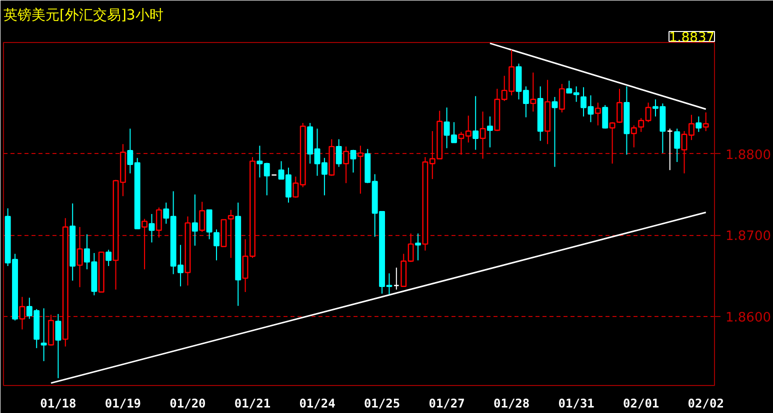 Image resolution: width=773 pixels, height=413 pixels. What do you see at coordinates (748, 318) in the screenshot?
I see `y-tick-label: 1.8600` at bounding box center [748, 318].